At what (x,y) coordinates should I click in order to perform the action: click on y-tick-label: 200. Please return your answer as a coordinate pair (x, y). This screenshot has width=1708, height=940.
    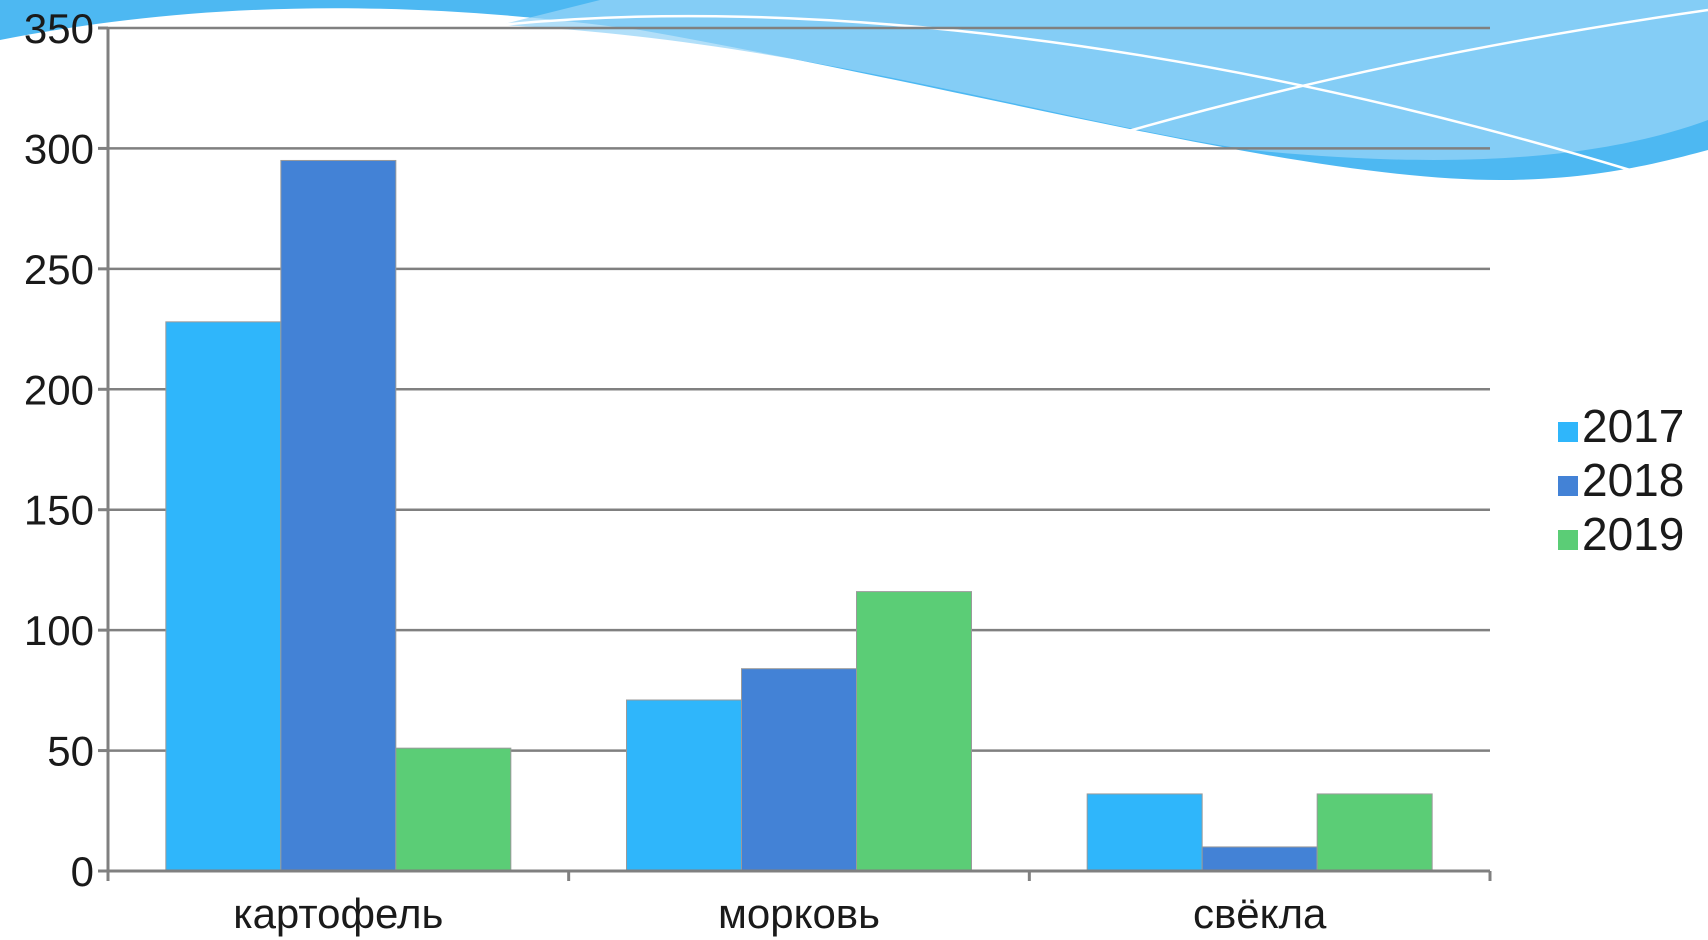
    Looking at the image, I should click on (59, 389).